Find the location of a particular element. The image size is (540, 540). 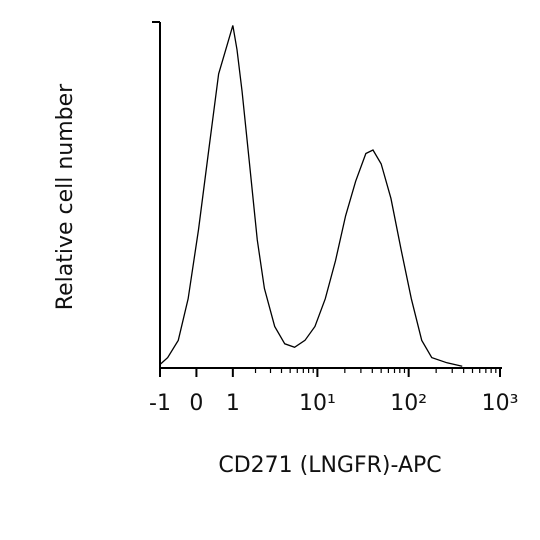

x-tick-label: 10³ is located at coordinates (500, 403).